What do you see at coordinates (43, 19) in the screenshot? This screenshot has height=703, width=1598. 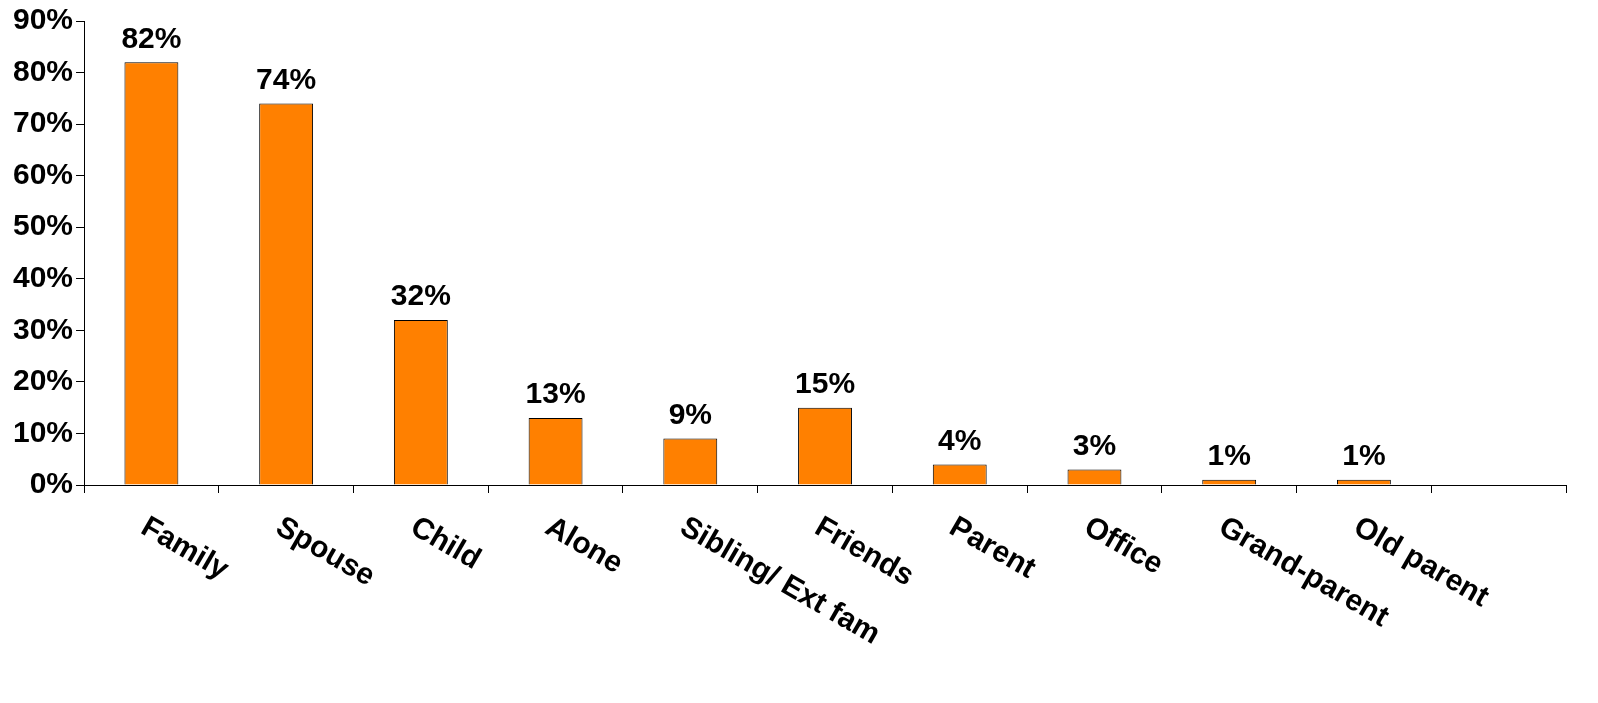 I see `y-tick-label: 90%` at bounding box center [43, 19].